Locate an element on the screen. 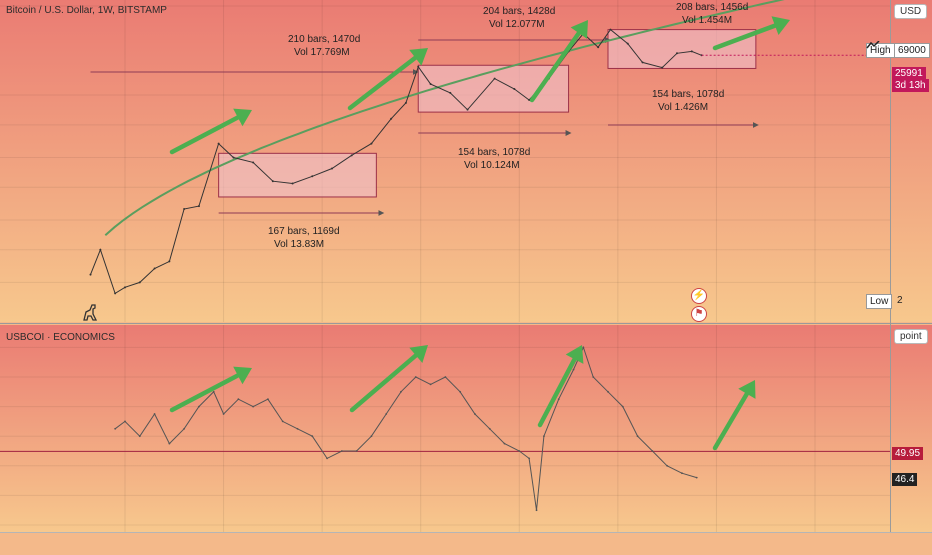  annotation-bars: 204 bars, 1428d is located at coordinates (519, 11).